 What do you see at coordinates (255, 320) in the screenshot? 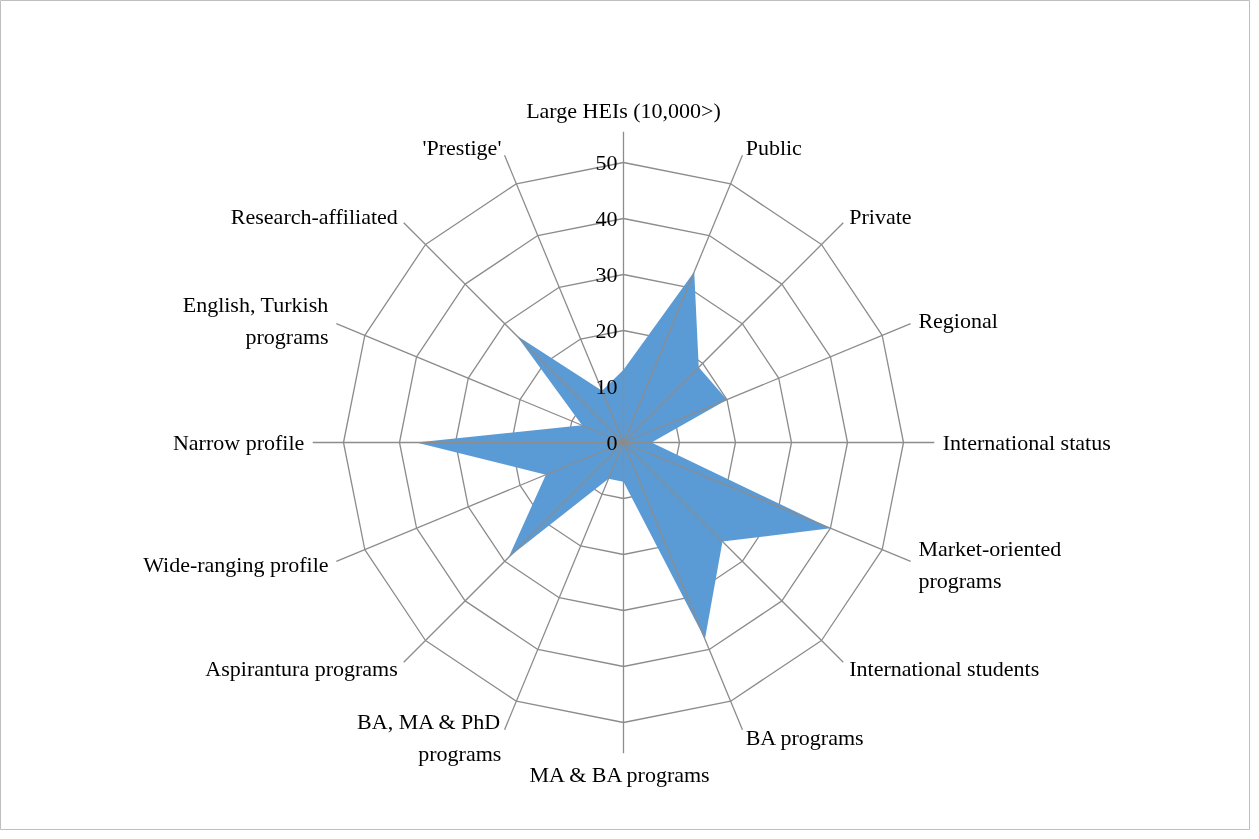
I see `spoke-label: English, Turkish programs` at bounding box center [255, 320].